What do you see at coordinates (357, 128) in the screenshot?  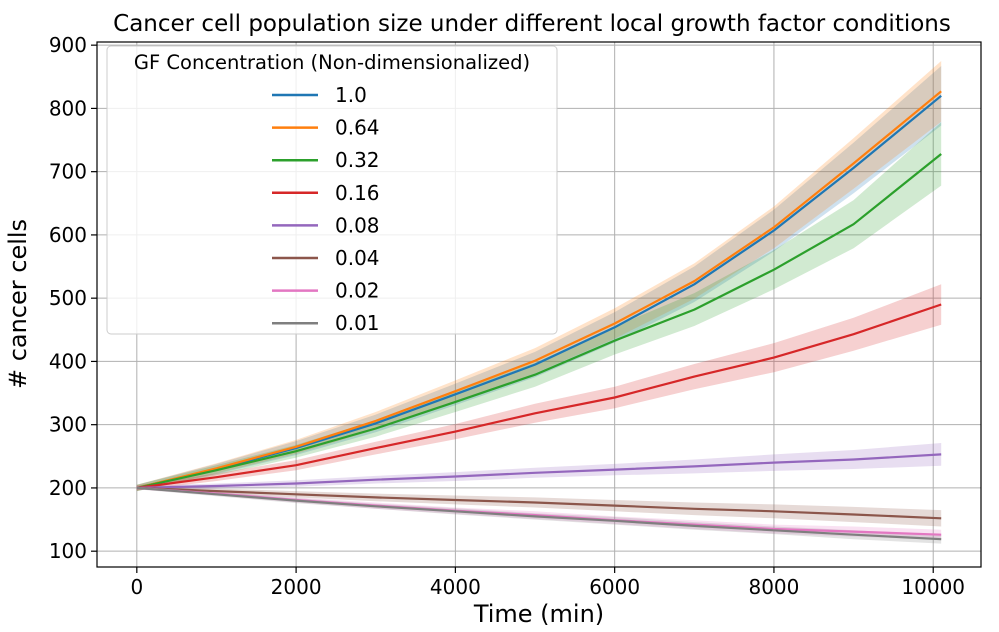 I see `legend-label: 0.64` at bounding box center [357, 128].